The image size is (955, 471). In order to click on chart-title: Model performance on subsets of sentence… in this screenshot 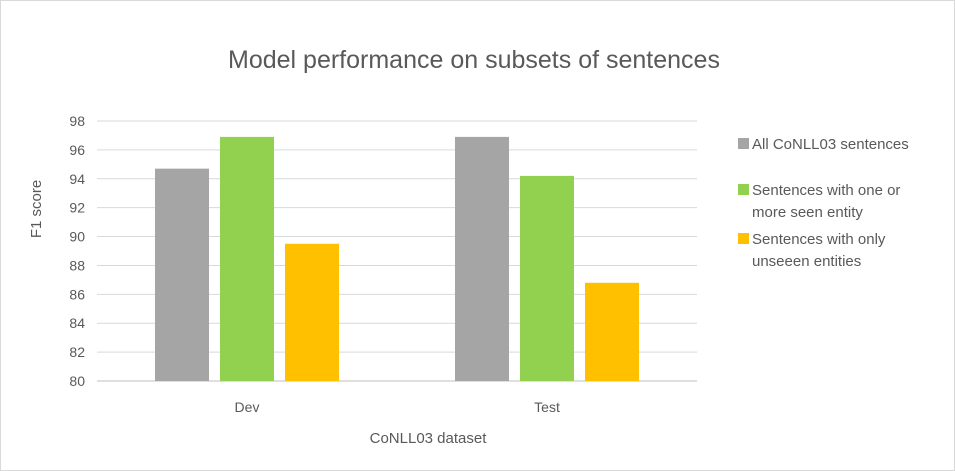, I will do `click(474, 60)`.